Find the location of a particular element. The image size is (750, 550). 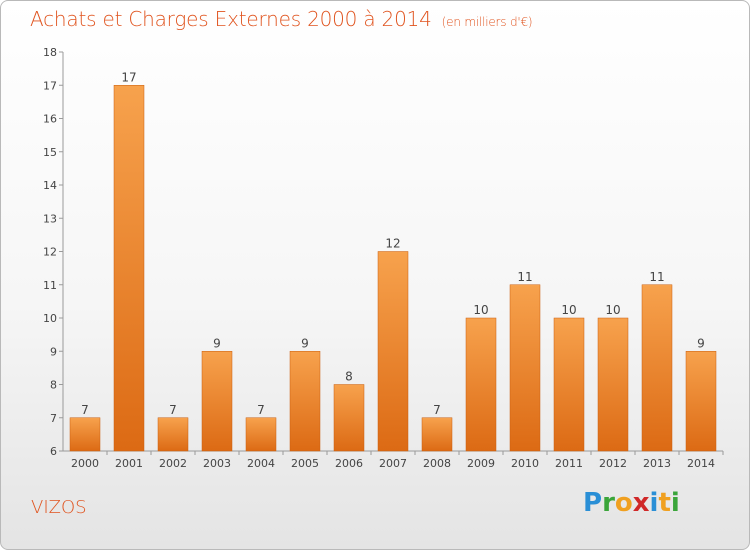

bar-2011 is located at coordinates (569, 384).